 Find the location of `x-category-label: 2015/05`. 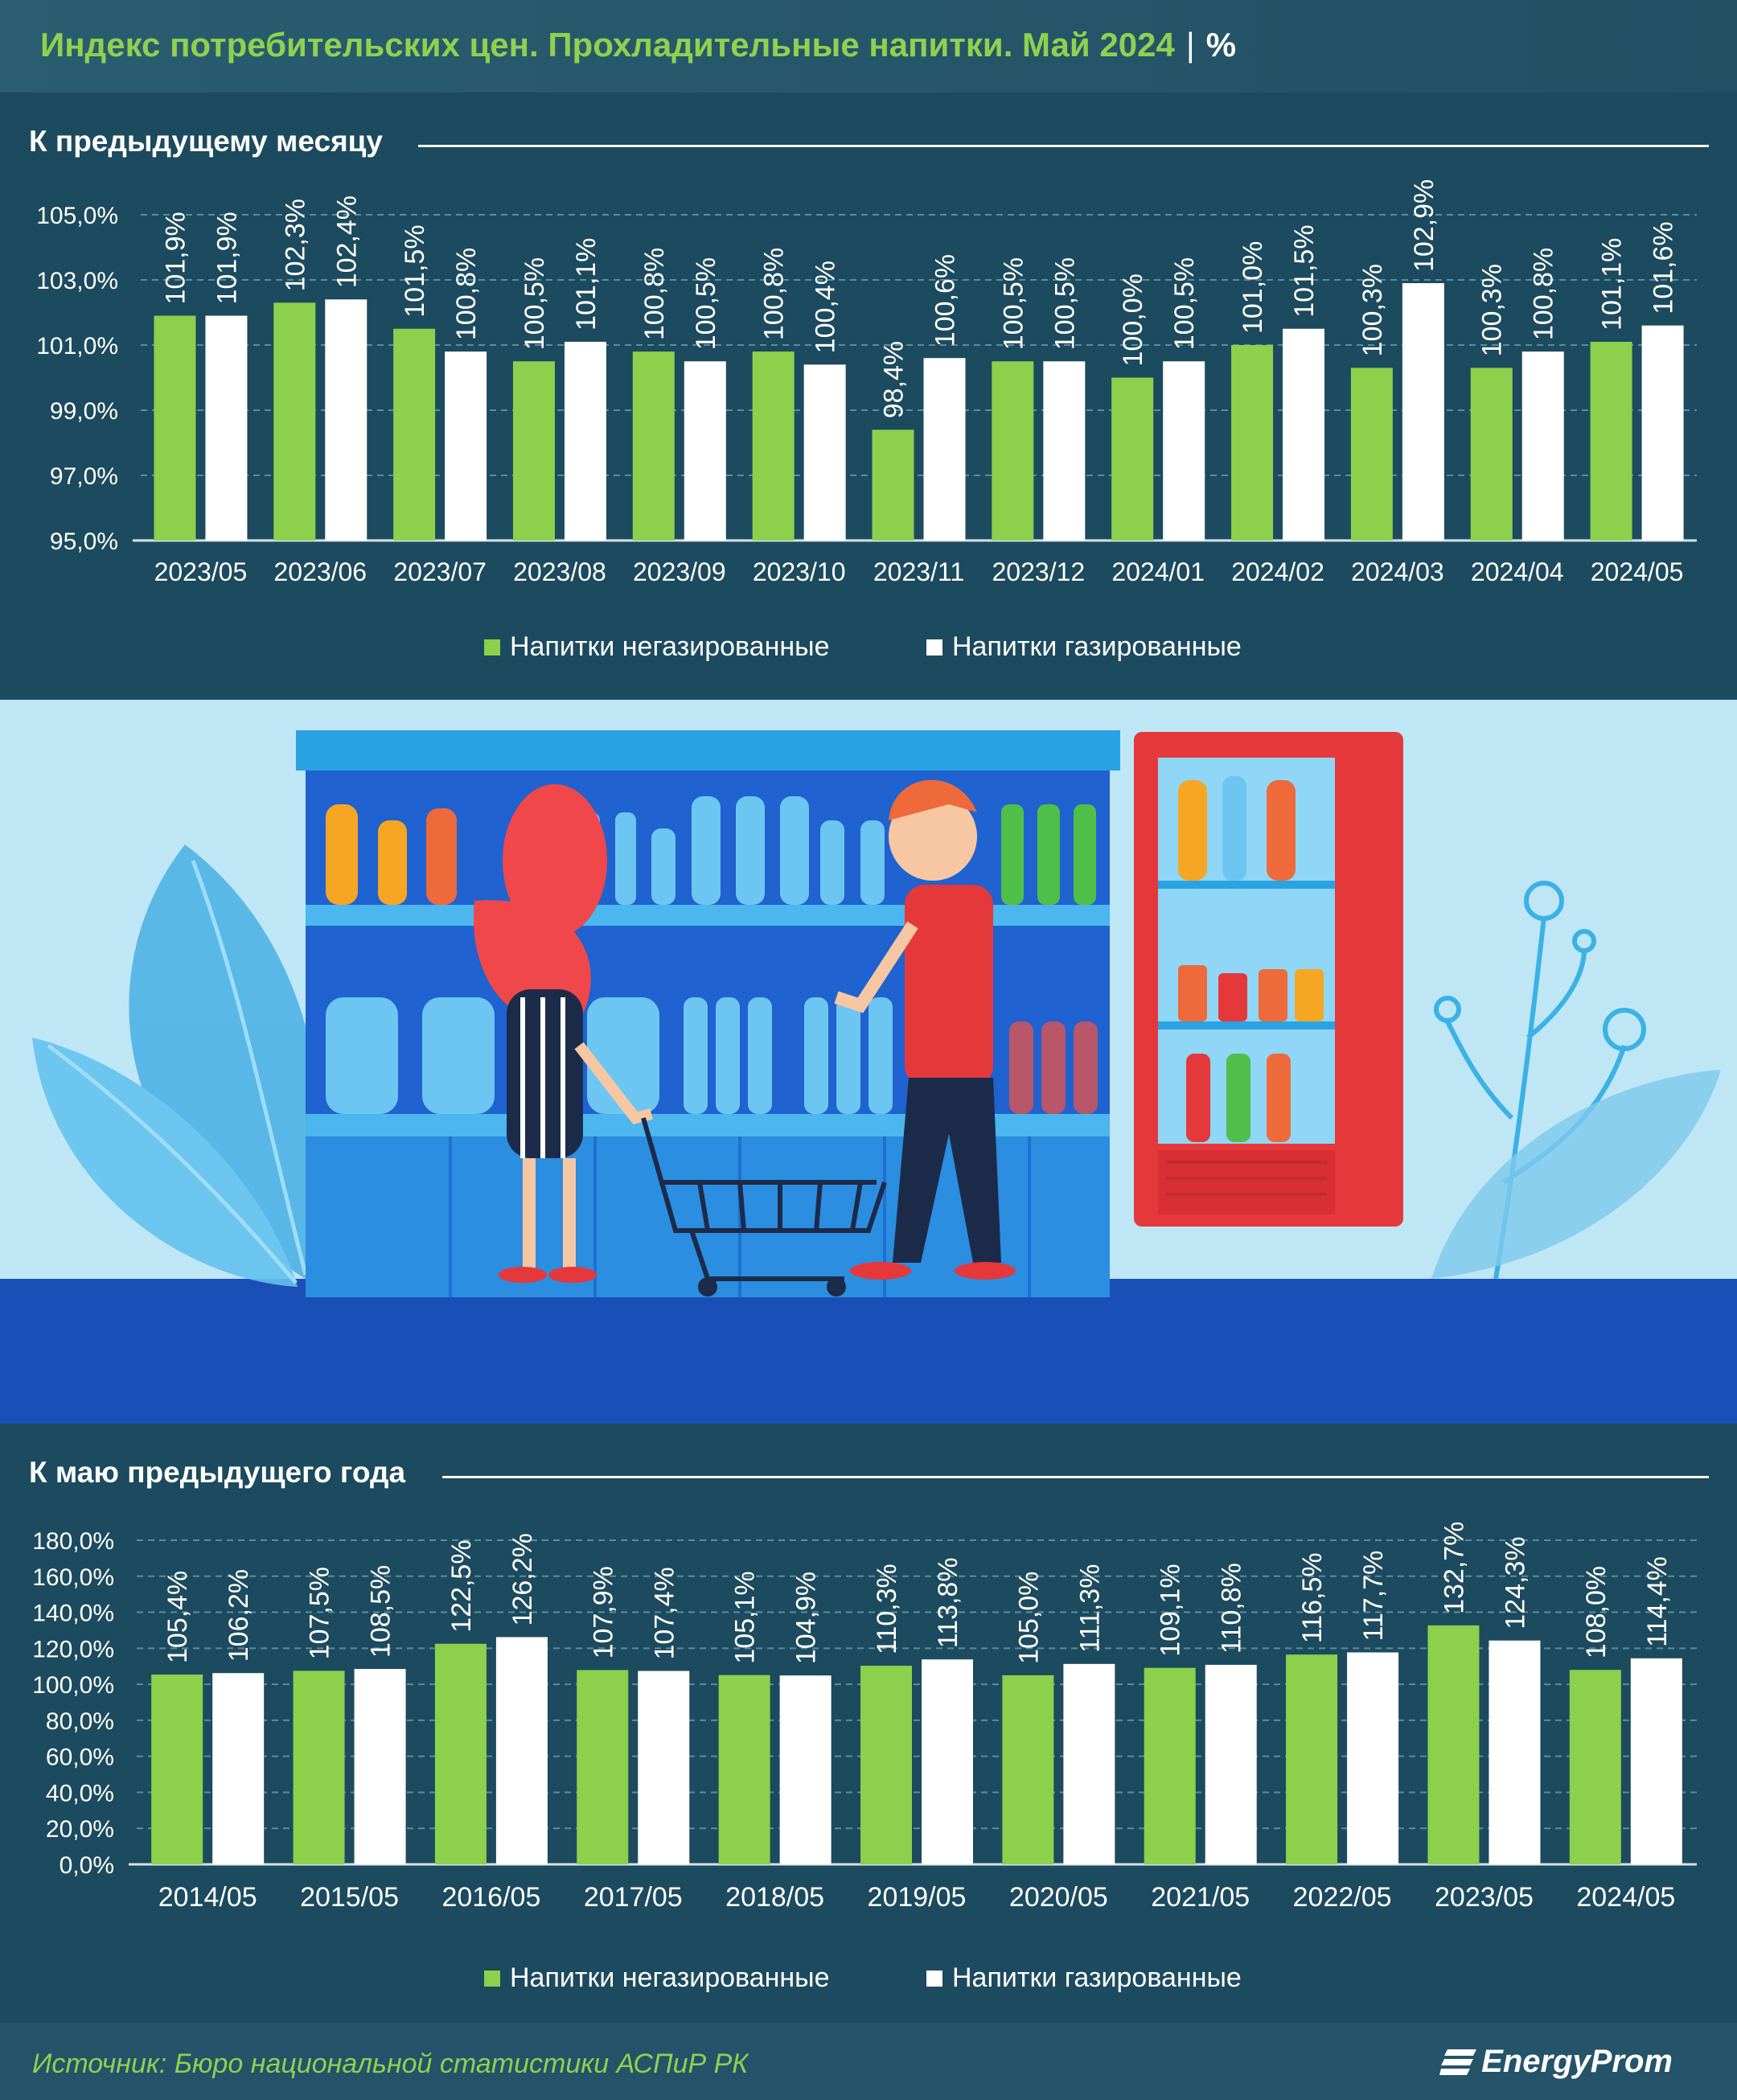

x-category-label: 2015/05 is located at coordinates (349, 1897).